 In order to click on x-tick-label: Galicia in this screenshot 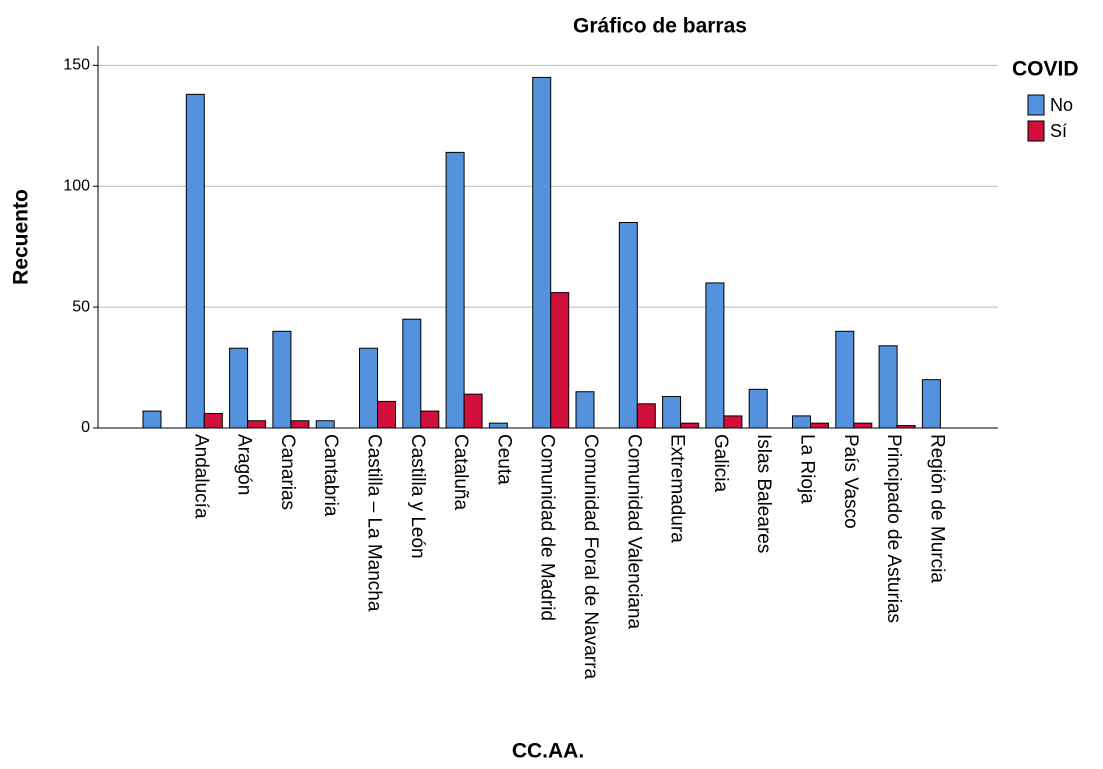, I will do `click(720, 463)`.